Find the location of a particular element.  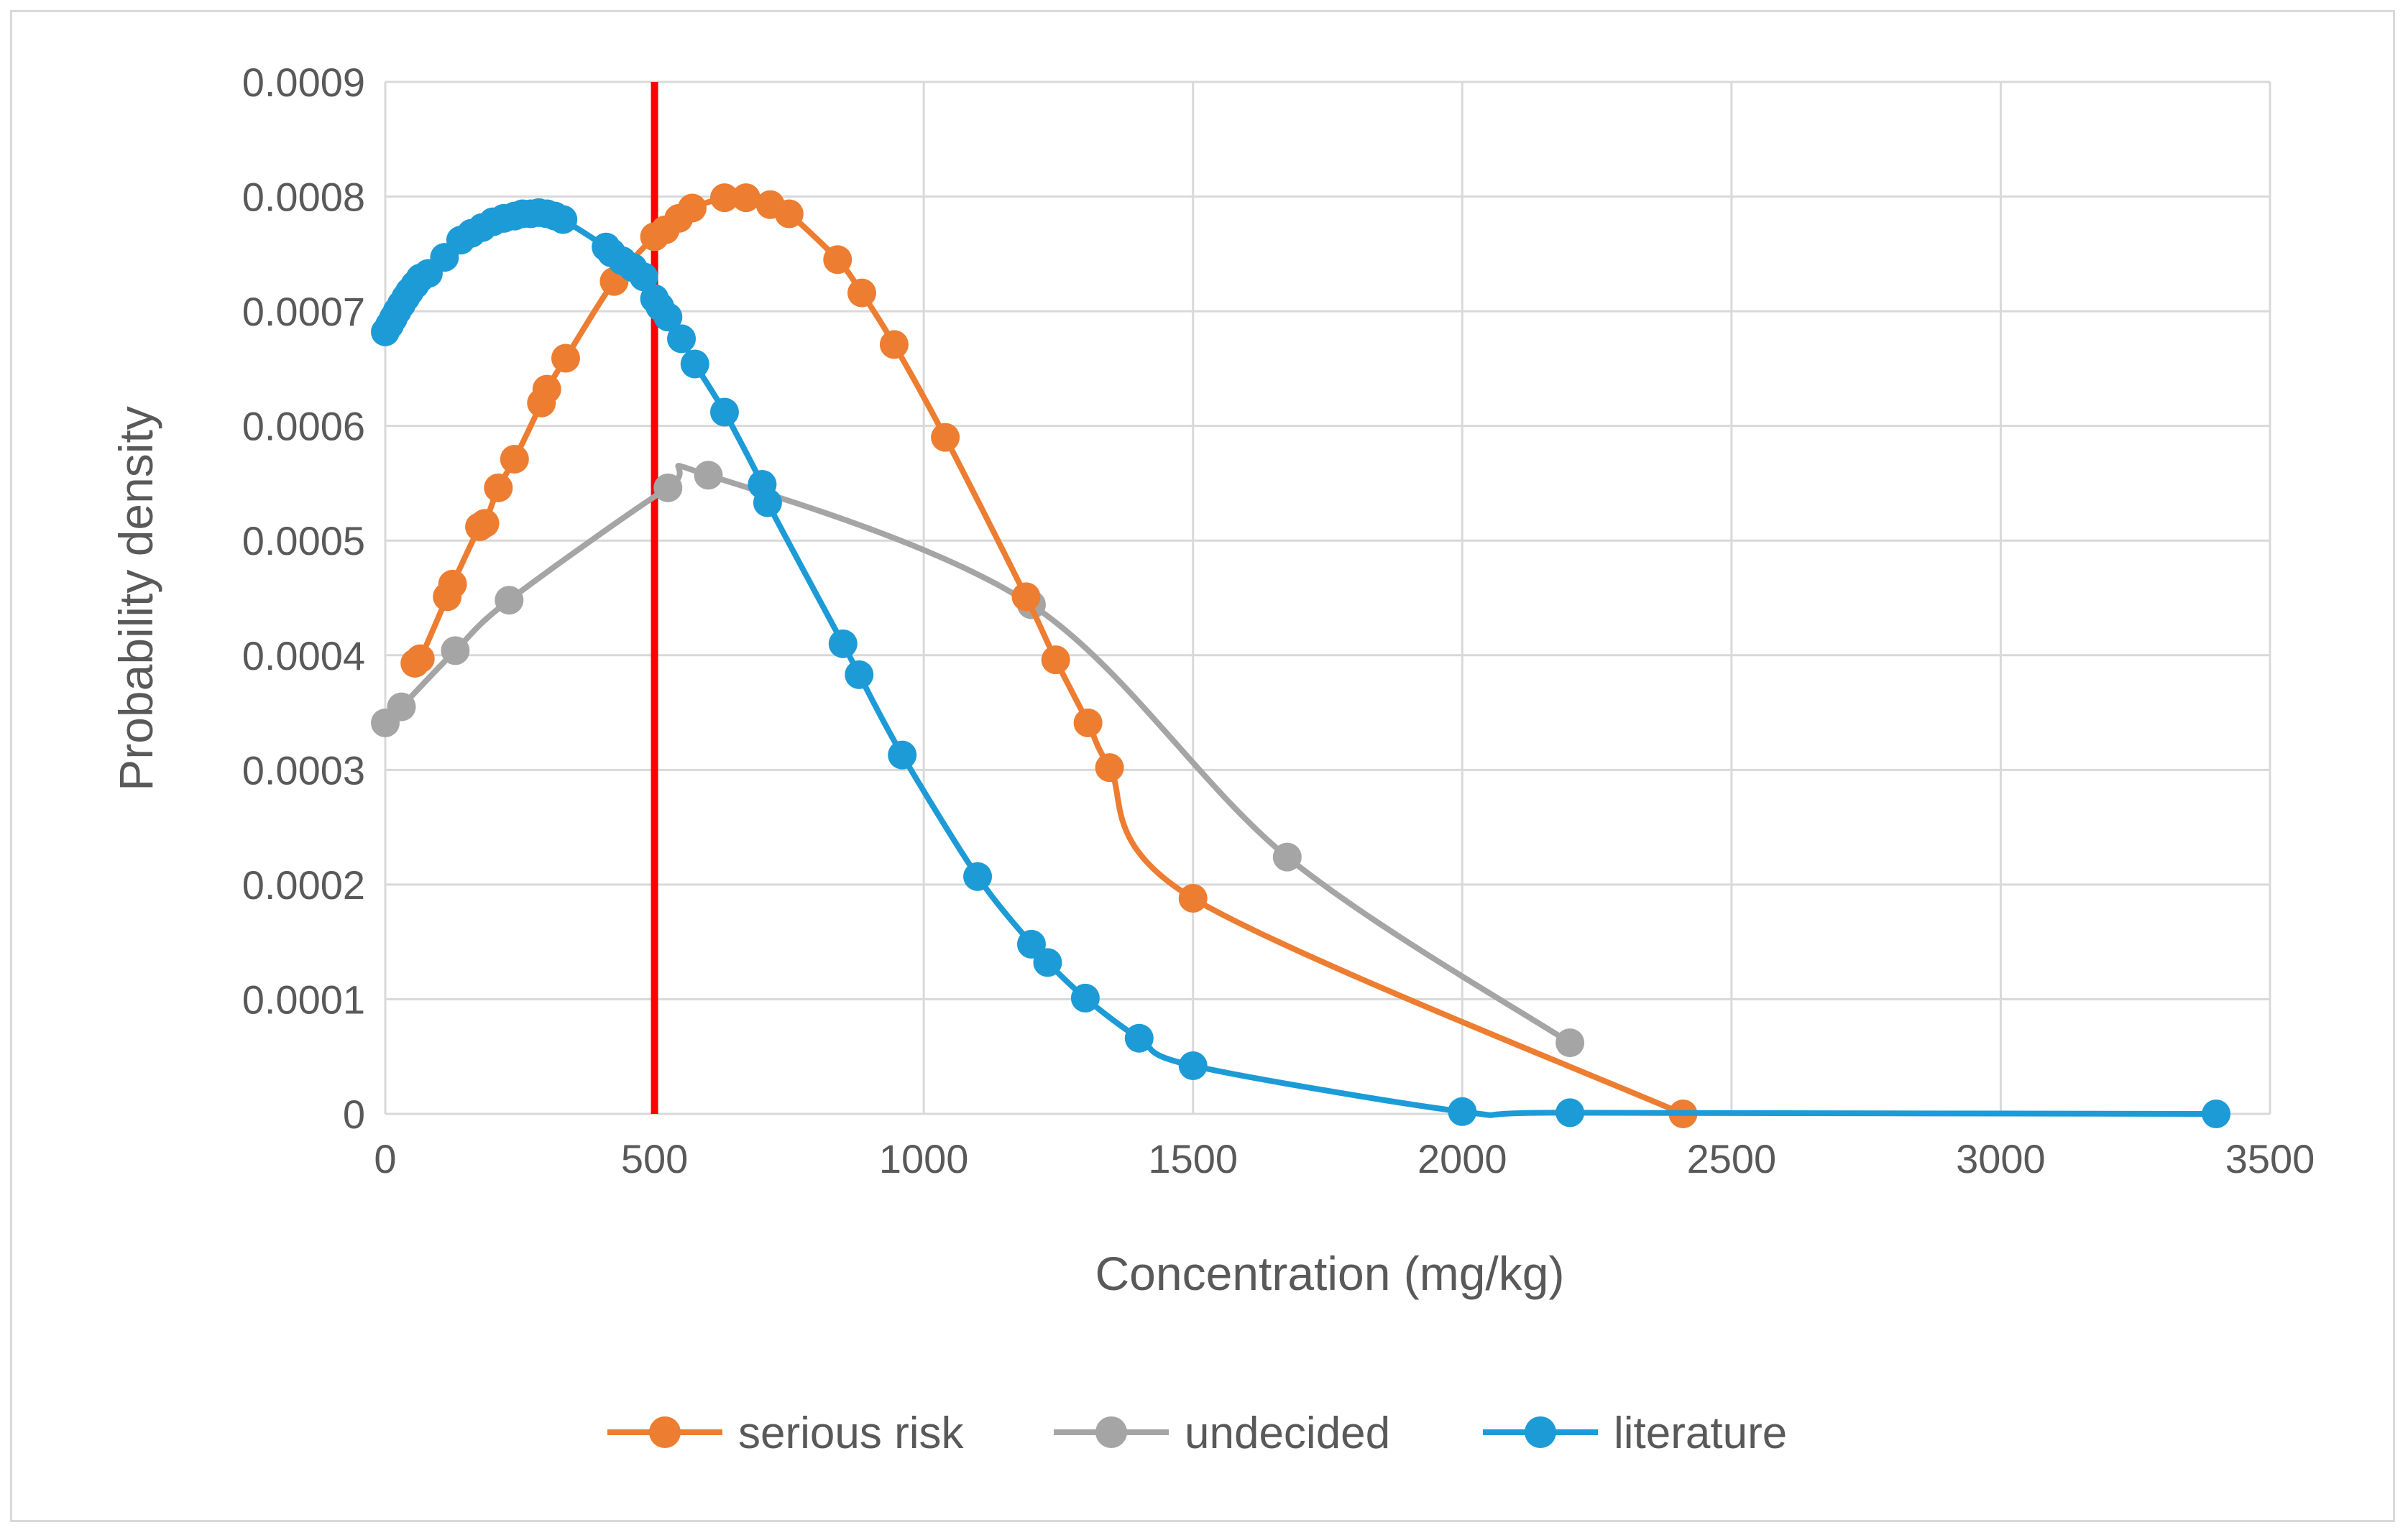

legend-item: serious risk is located at coordinates (786, 1433).